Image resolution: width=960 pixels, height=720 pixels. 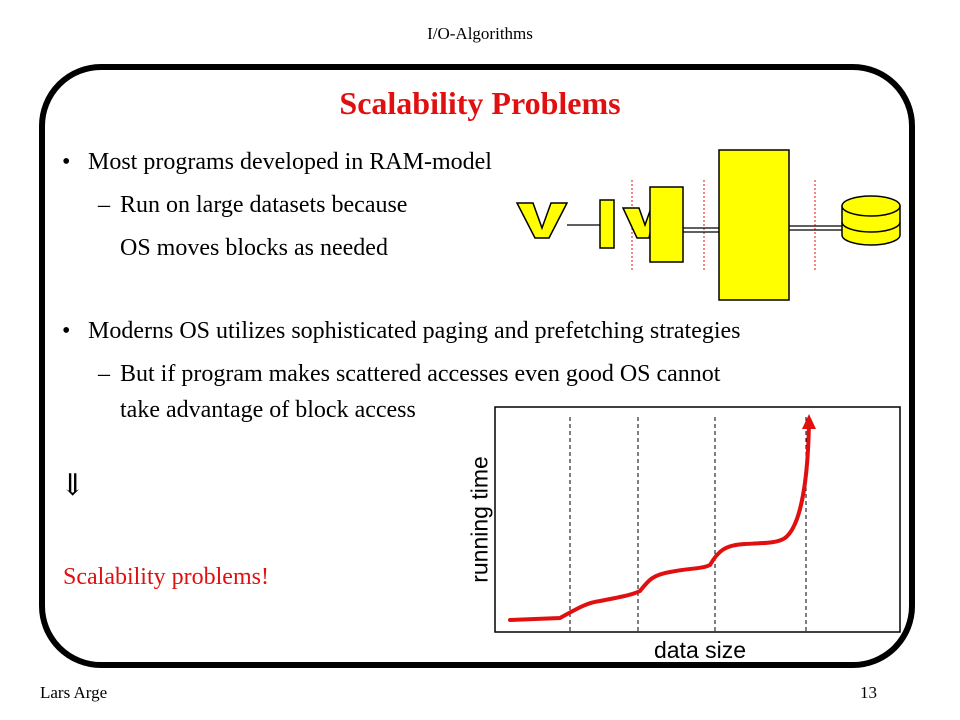 I want to click on bullet-1-text: Most programs developed in RAM-model, so click(x=290, y=162).